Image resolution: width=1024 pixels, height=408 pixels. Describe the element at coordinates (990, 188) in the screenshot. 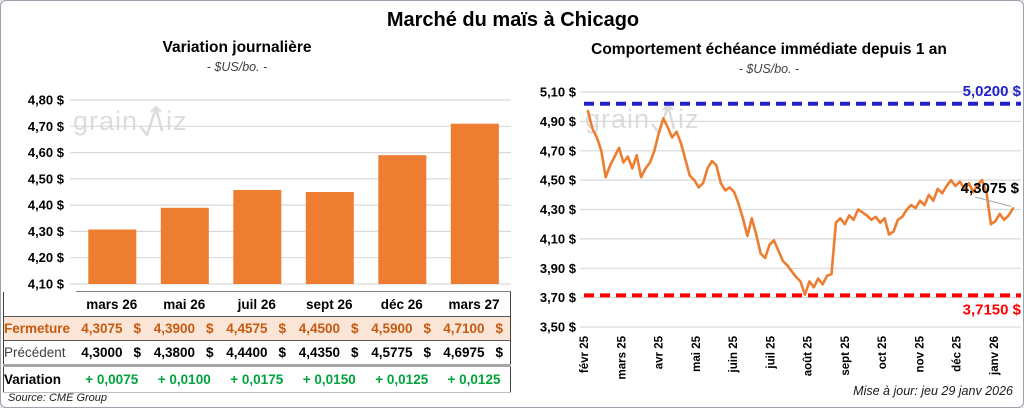

I see `last-price-label: 4,3075 $` at that location.